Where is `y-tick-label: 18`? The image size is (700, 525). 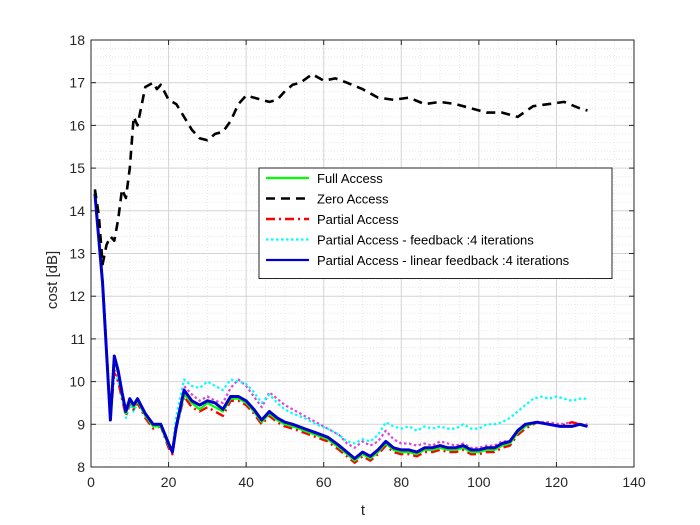 y-tick-label: 18 is located at coordinates (77, 40).